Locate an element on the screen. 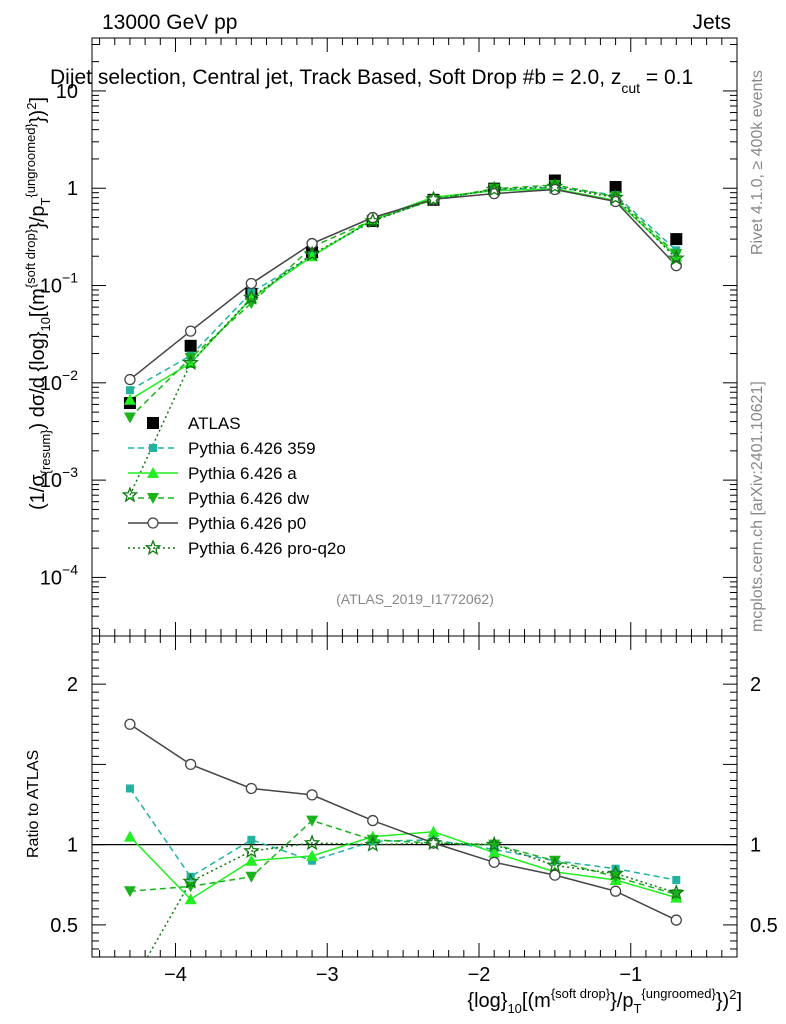  x-tick-label: −1 is located at coordinates (630, 975).